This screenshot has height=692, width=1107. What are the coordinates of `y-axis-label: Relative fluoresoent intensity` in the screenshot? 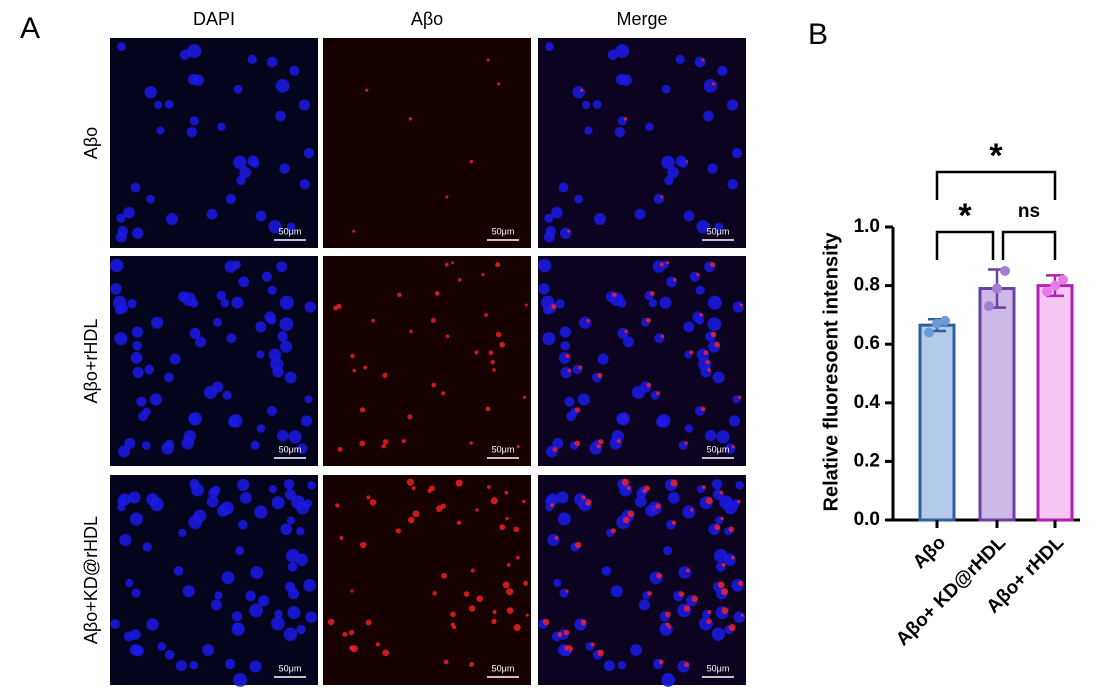 It's located at (831, 372).